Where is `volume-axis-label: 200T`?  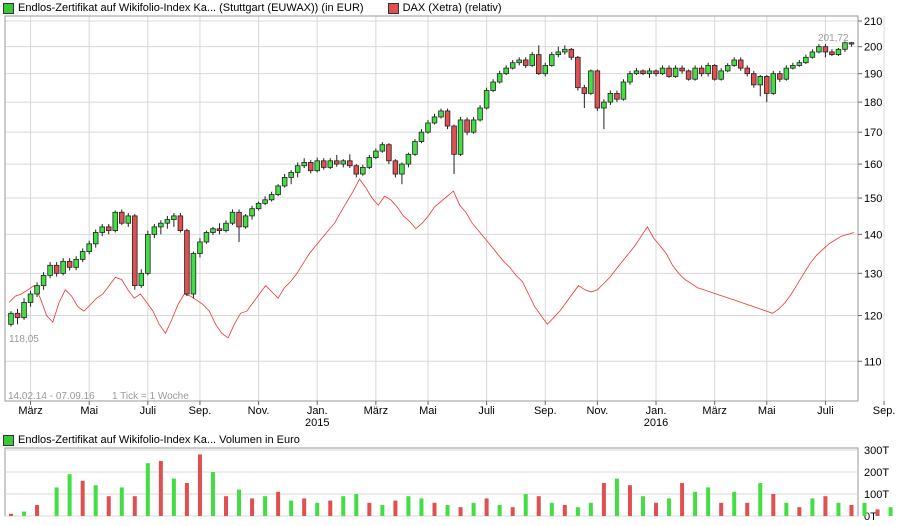 volume-axis-label: 200T is located at coordinates (876, 473).